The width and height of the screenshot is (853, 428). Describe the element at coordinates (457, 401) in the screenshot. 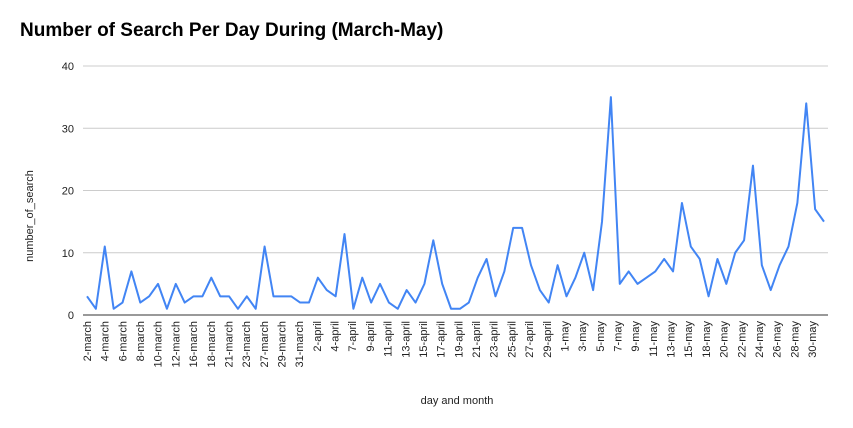

I see `x-axis-title: day and month` at that location.